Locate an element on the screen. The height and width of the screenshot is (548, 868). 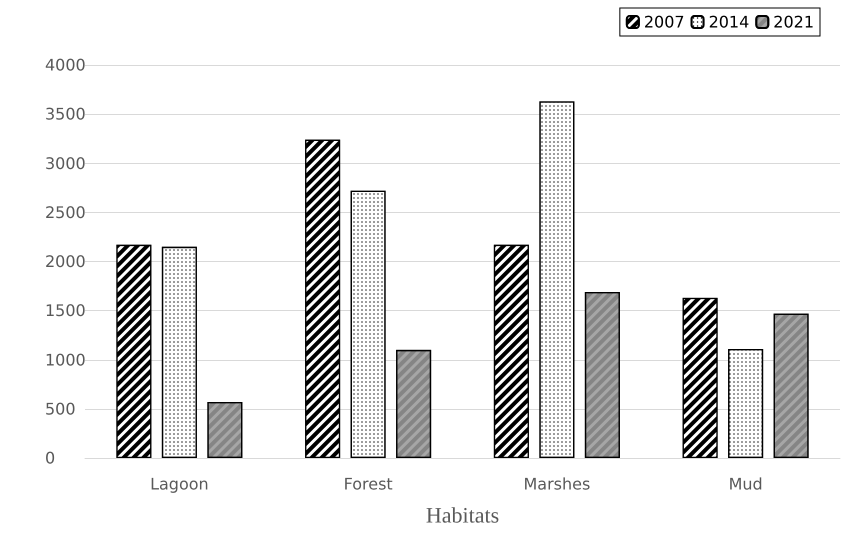
x-axis-title: Habitats is located at coordinates (463, 515).